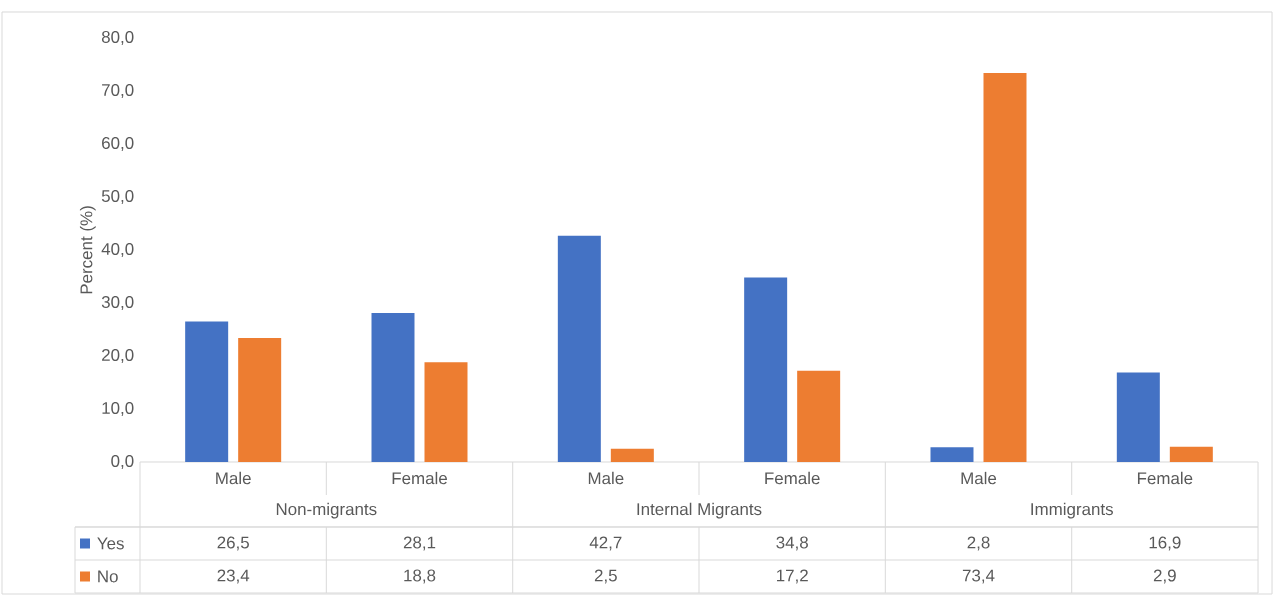 This screenshot has height=596, width=1274. What do you see at coordinates (605, 543) in the screenshot?
I see `data-label: 42,7` at bounding box center [605, 543].